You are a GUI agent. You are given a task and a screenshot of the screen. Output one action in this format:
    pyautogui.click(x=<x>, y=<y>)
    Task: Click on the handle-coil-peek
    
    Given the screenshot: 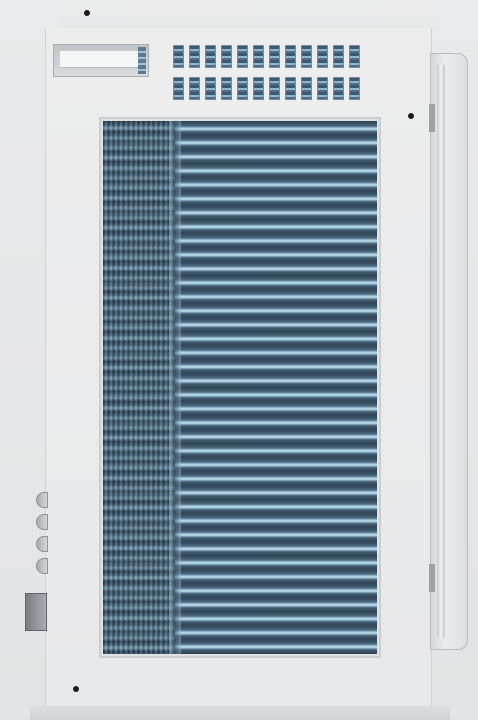 What is the action you would take?
    pyautogui.click(x=142, y=60)
    